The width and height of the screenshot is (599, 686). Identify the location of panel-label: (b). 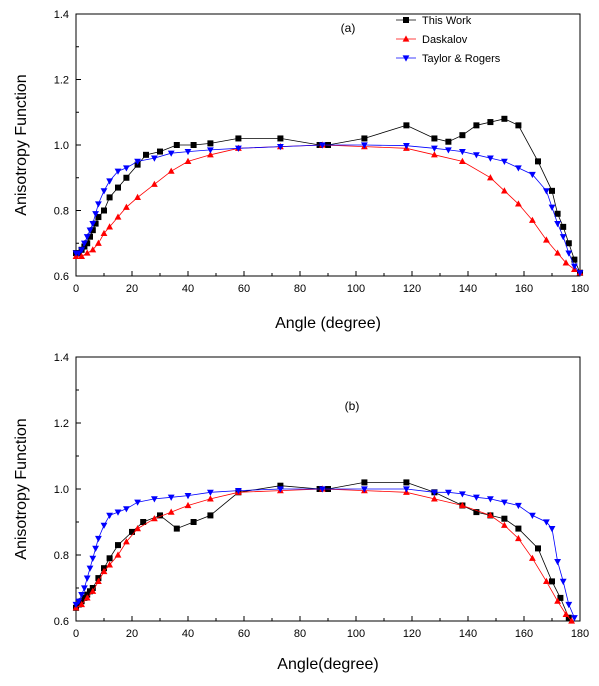
(352, 406).